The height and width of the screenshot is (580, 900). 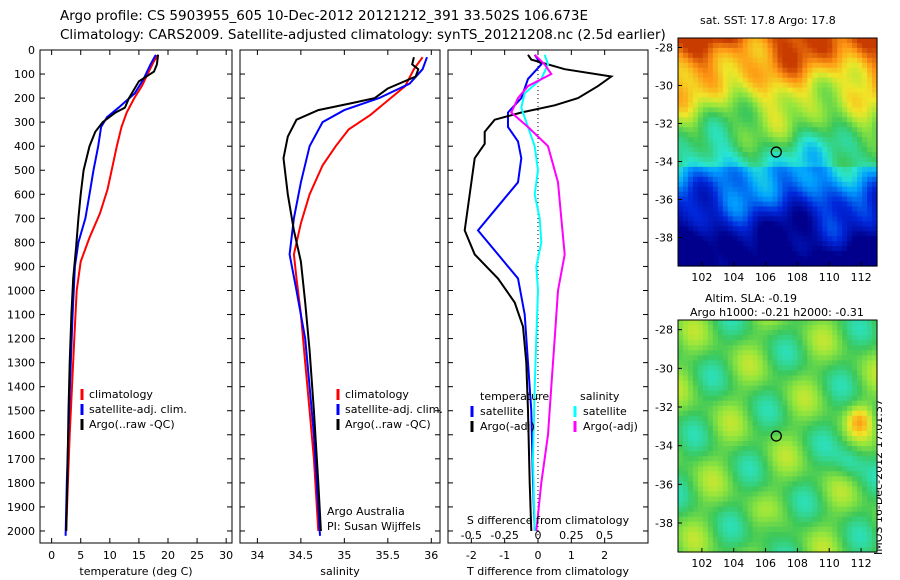 I want to click on depth-tick-label: 1900, so click(x=21, y=507).